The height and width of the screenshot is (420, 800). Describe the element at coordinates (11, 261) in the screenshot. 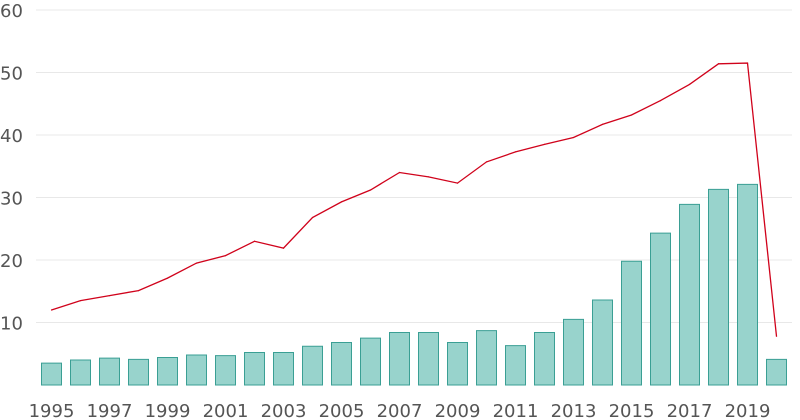

I see `y-tick-label: 20` at that location.